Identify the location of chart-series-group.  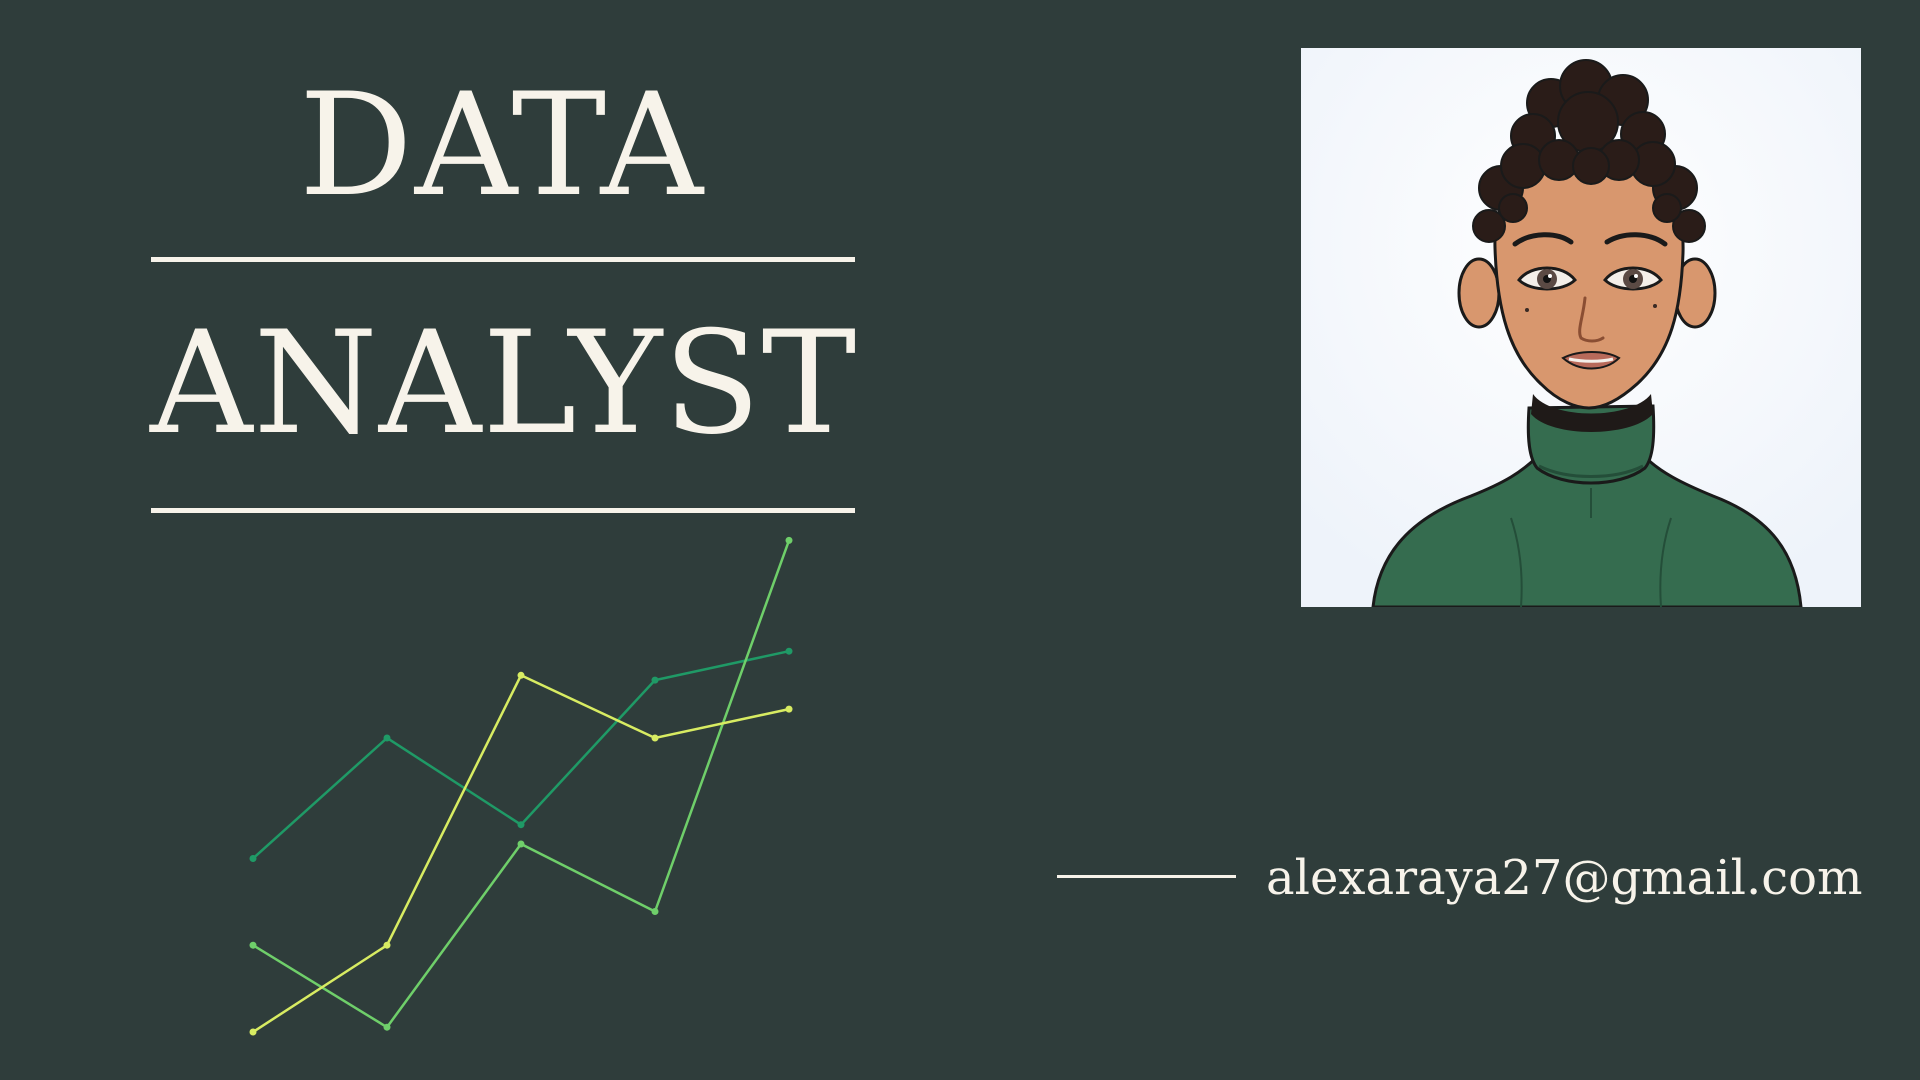
(521, 786).